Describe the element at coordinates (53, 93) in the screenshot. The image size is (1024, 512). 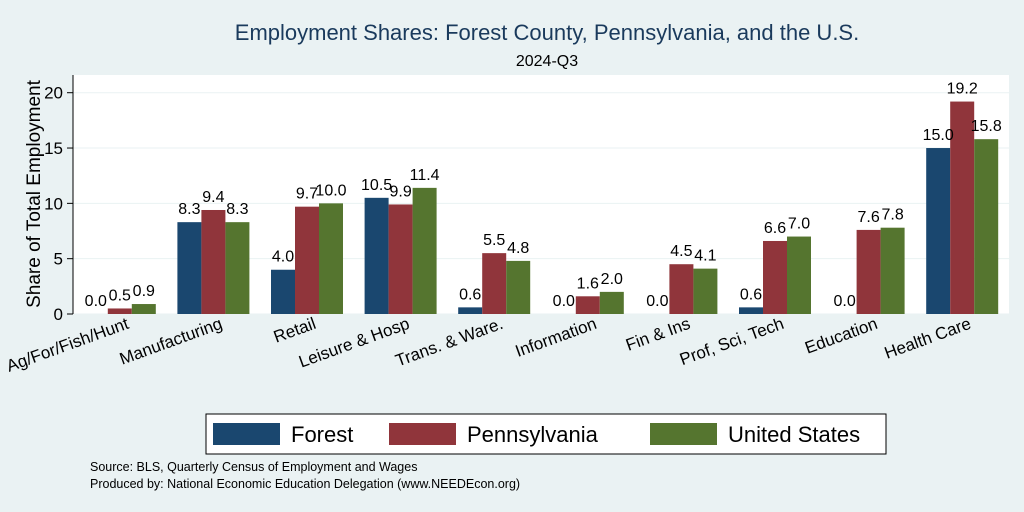
I see `y-tick-label: 20` at that location.